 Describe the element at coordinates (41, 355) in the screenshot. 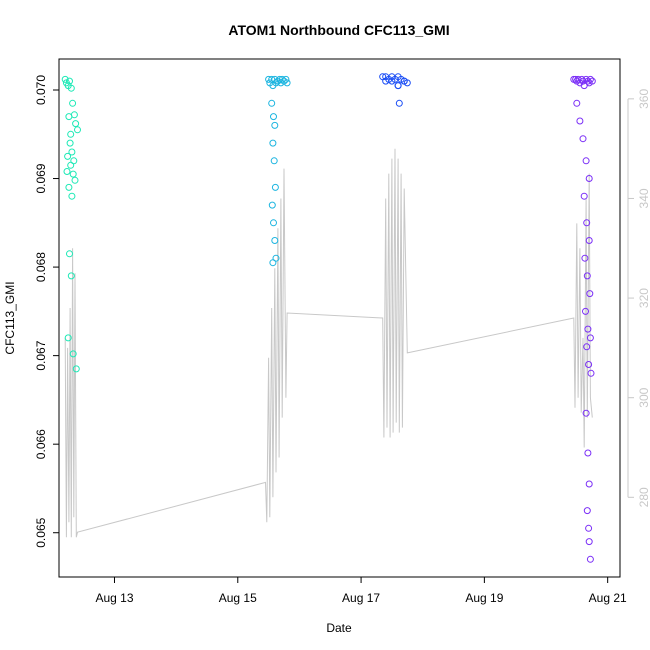

I see `y-tick-label: 0.067` at that location.